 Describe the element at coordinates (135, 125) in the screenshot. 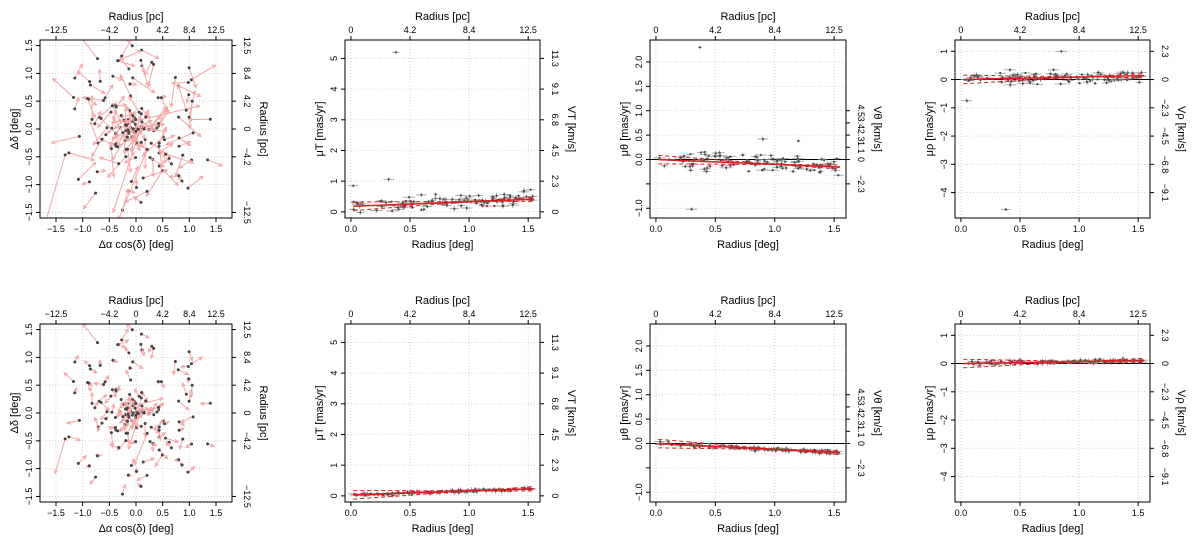

I see `plot-area` at that location.